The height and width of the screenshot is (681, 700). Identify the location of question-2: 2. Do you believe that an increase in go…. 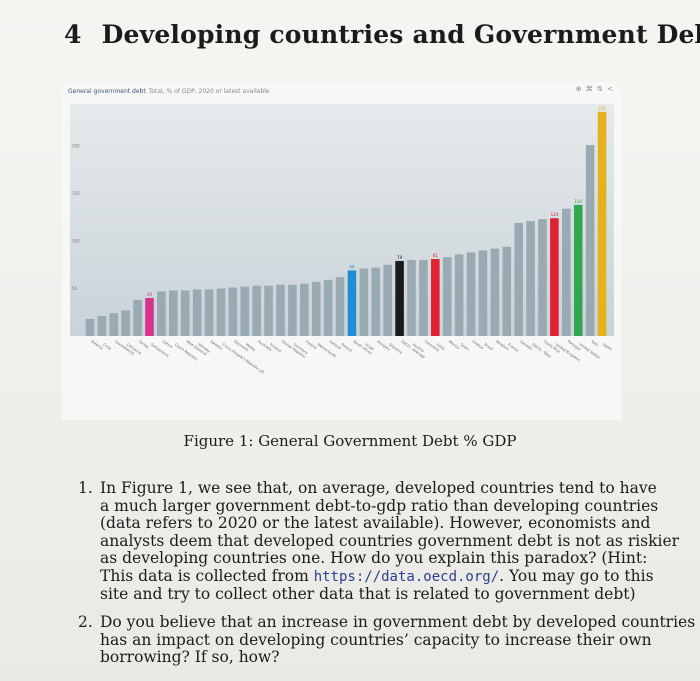
(387, 640).